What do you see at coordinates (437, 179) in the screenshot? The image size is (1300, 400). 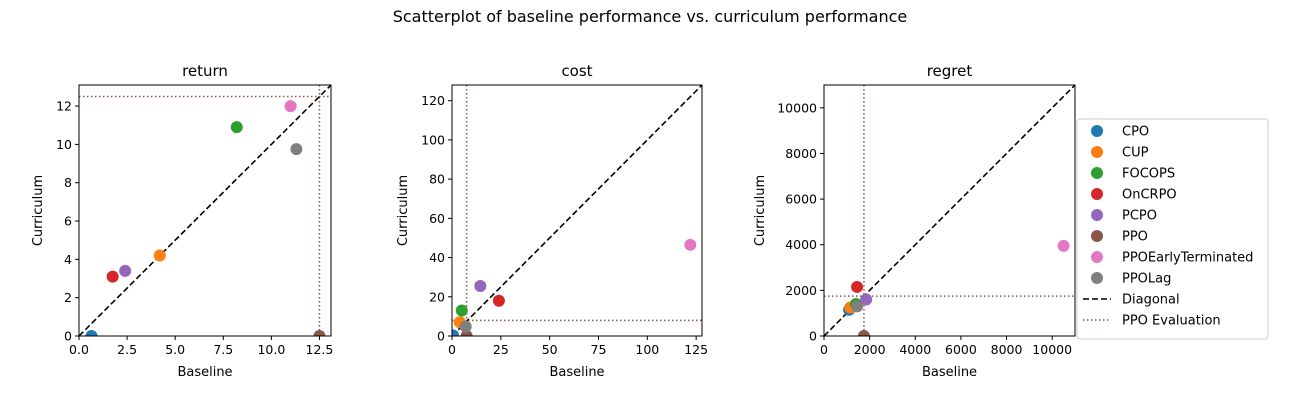 I see `y-tick-label: 80` at bounding box center [437, 179].